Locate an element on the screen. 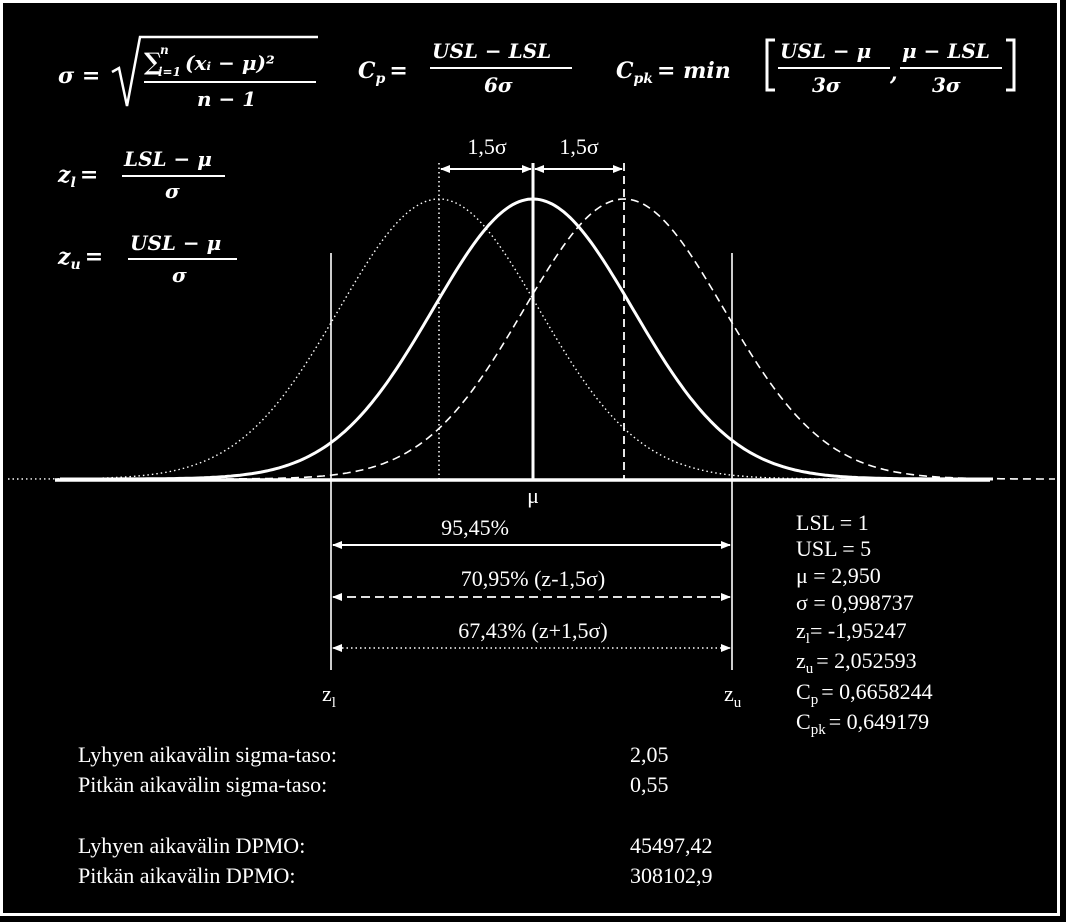 Image resolution: width=1066 pixels, height=922 pixels. sigma-numerator: (xᵢ − μ)² is located at coordinates (230, 63).